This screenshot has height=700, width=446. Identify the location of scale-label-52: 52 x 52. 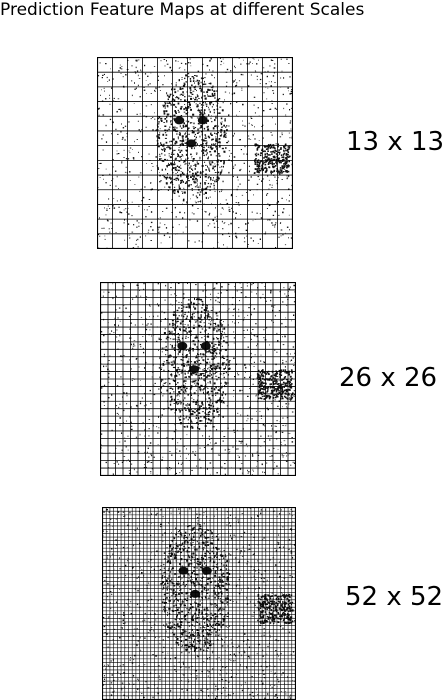
(394, 597).